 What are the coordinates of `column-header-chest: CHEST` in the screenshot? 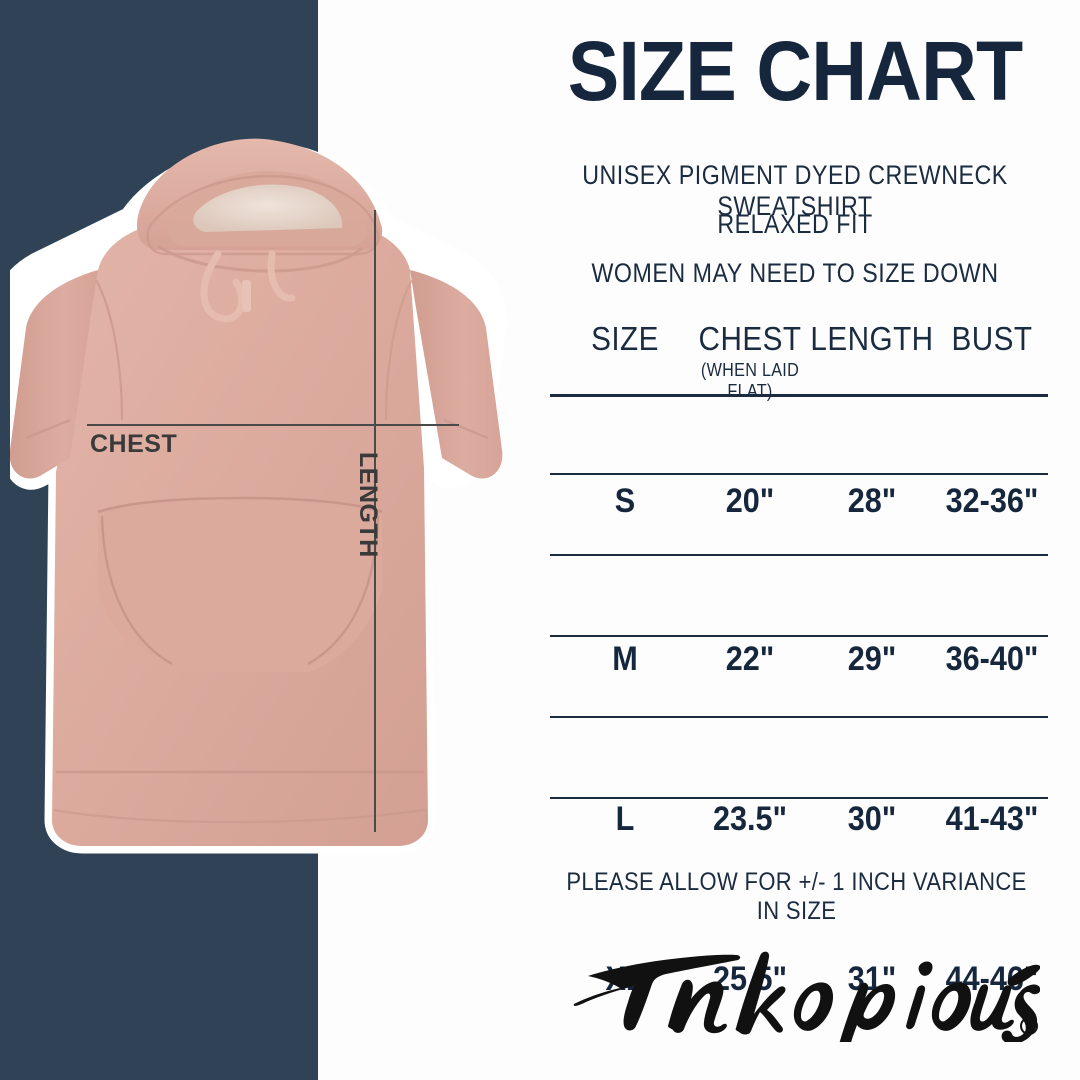 It's located at (750, 338).